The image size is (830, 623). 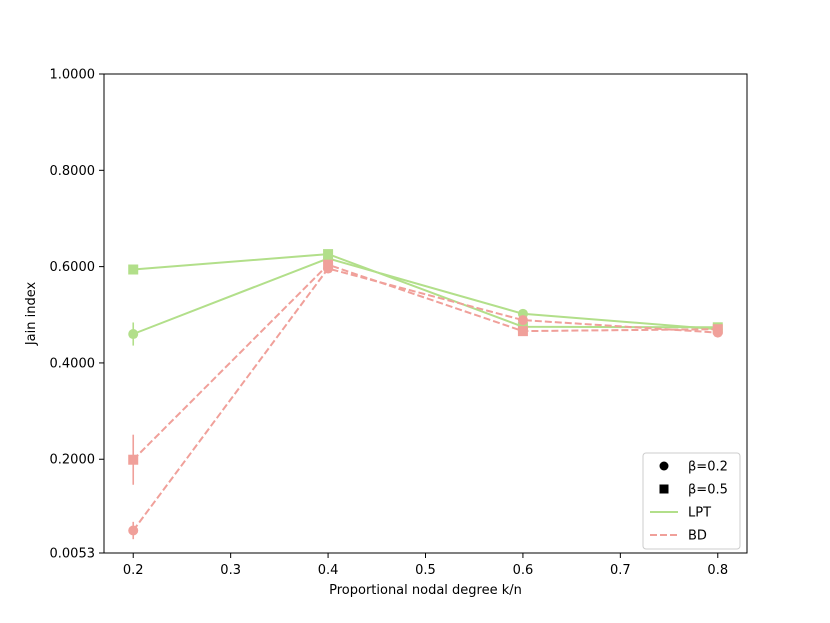 I want to click on y-tick-label: 0.0053, so click(x=73, y=554).